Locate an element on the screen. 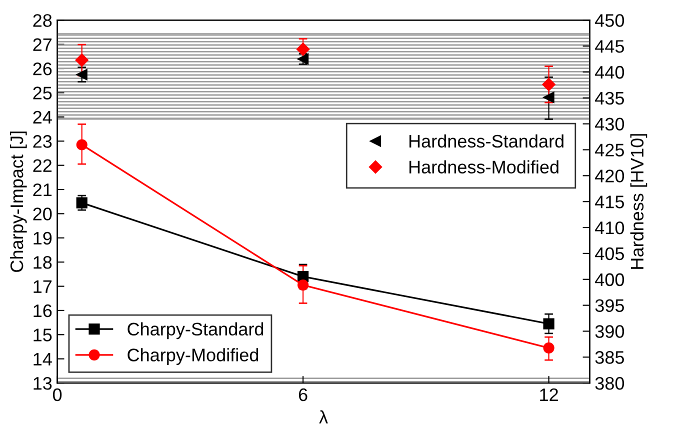  y-tick-label: 21 is located at coordinates (42, 189).